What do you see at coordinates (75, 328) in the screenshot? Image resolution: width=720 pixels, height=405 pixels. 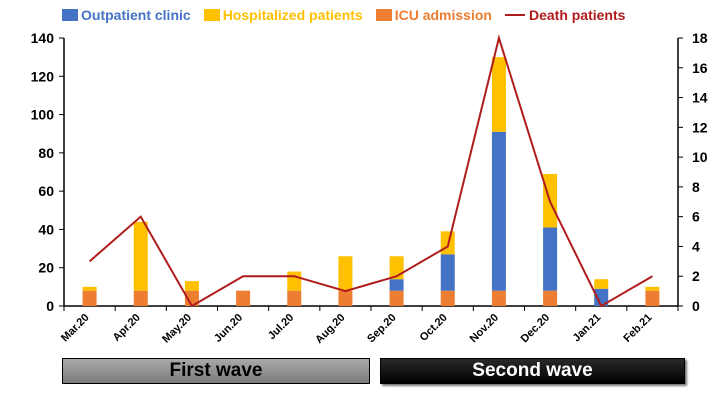 I see `x-tick-label: Mar.20` at bounding box center [75, 328].